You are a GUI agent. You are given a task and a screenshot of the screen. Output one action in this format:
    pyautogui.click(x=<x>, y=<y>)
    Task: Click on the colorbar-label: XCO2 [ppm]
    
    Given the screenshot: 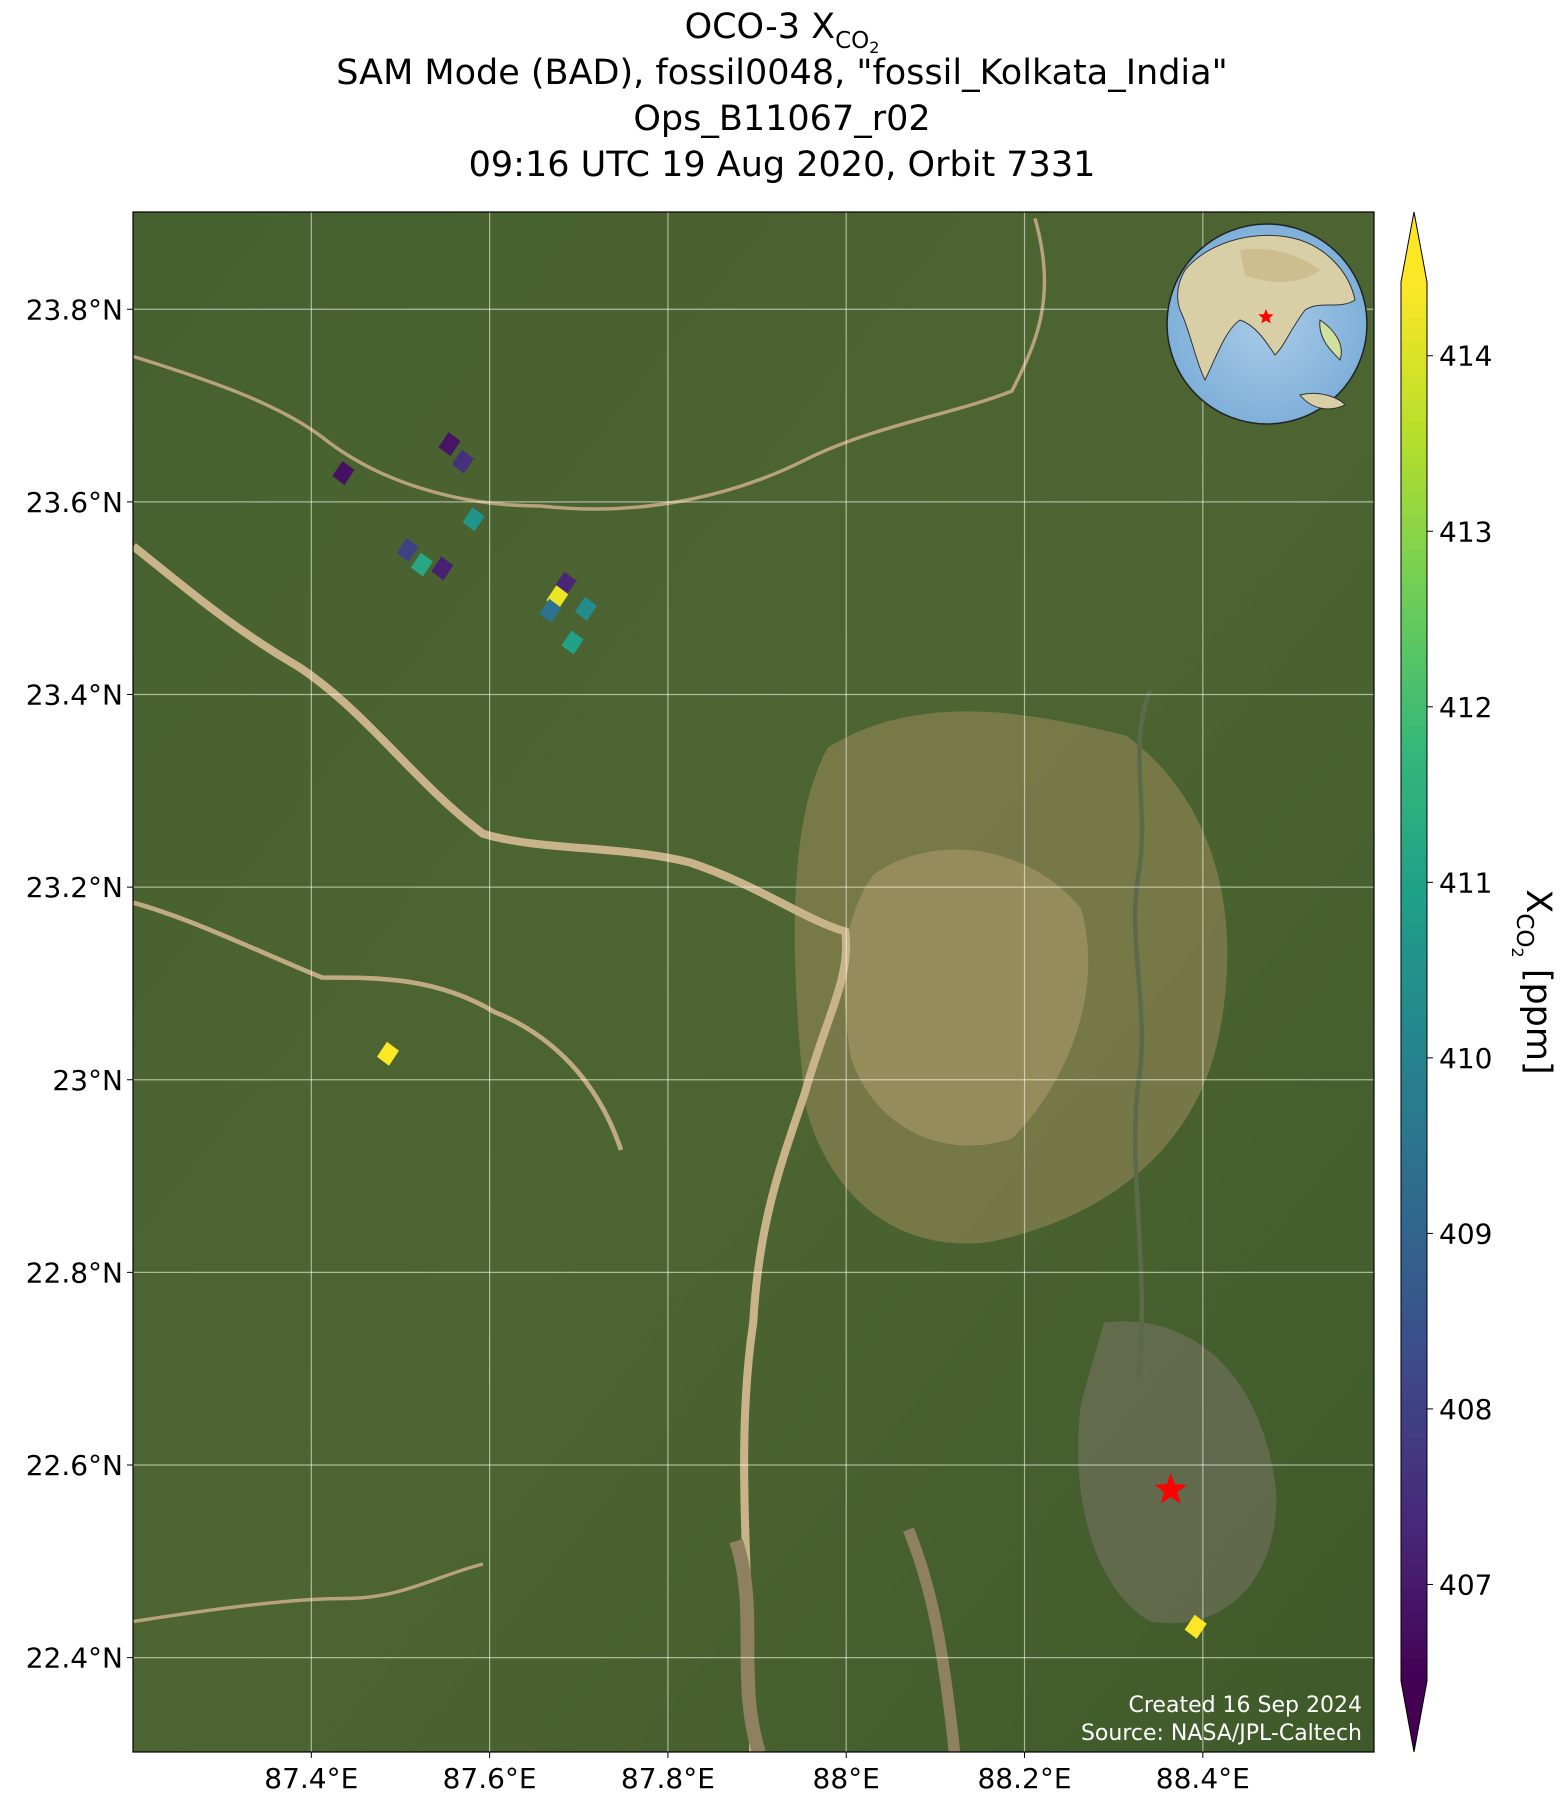 What is the action you would take?
    pyautogui.click(x=1533, y=981)
    